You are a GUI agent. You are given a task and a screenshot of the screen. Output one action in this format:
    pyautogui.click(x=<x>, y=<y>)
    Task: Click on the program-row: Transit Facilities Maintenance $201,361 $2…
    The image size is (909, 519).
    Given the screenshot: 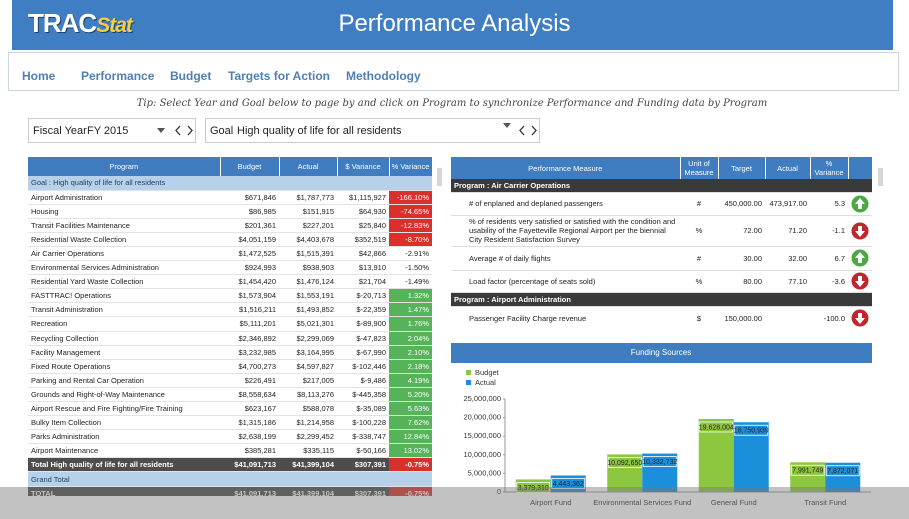 What is the action you would take?
    pyautogui.click(x=230, y=225)
    